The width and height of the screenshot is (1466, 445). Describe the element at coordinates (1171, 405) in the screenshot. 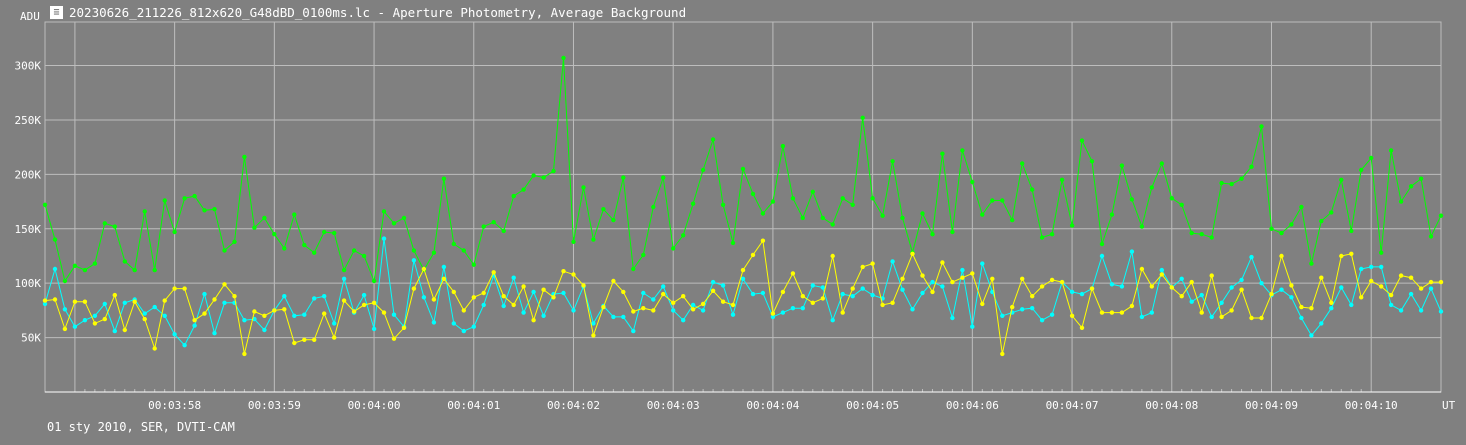

I see `x-tick-label: 00:04:08` at that location.